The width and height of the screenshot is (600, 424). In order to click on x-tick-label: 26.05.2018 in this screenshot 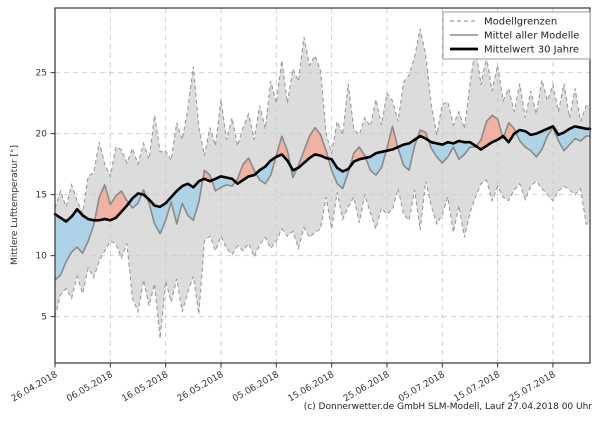, I will do `click(201, 387)`.